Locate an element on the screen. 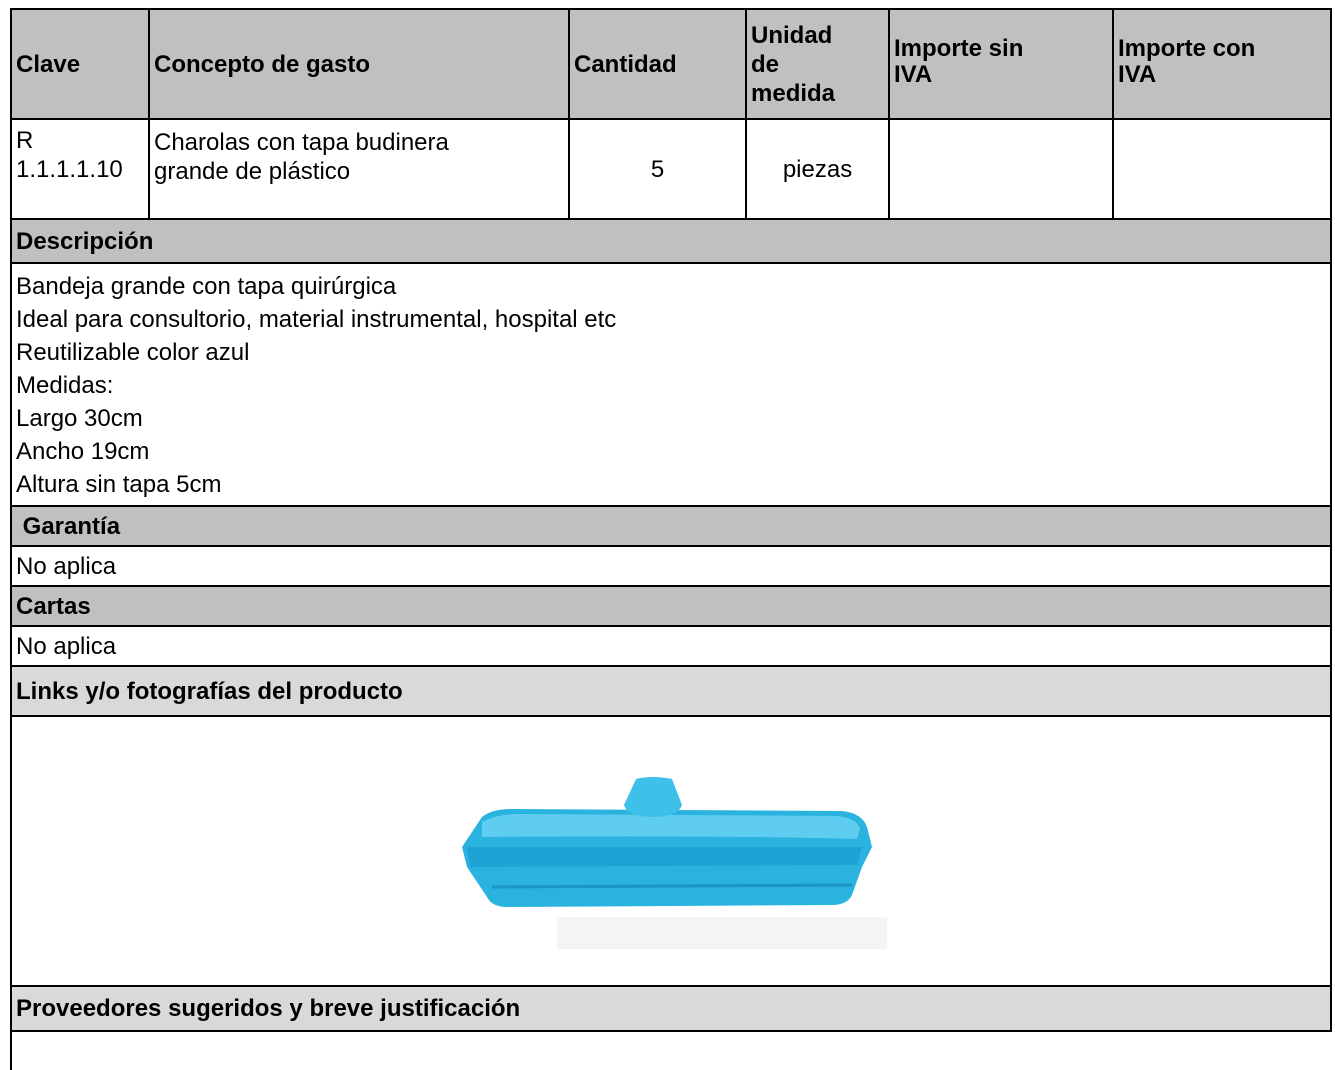 This screenshot has height=1070, width=1335. header-cell: Importe sin IVA is located at coordinates (1001, 64).